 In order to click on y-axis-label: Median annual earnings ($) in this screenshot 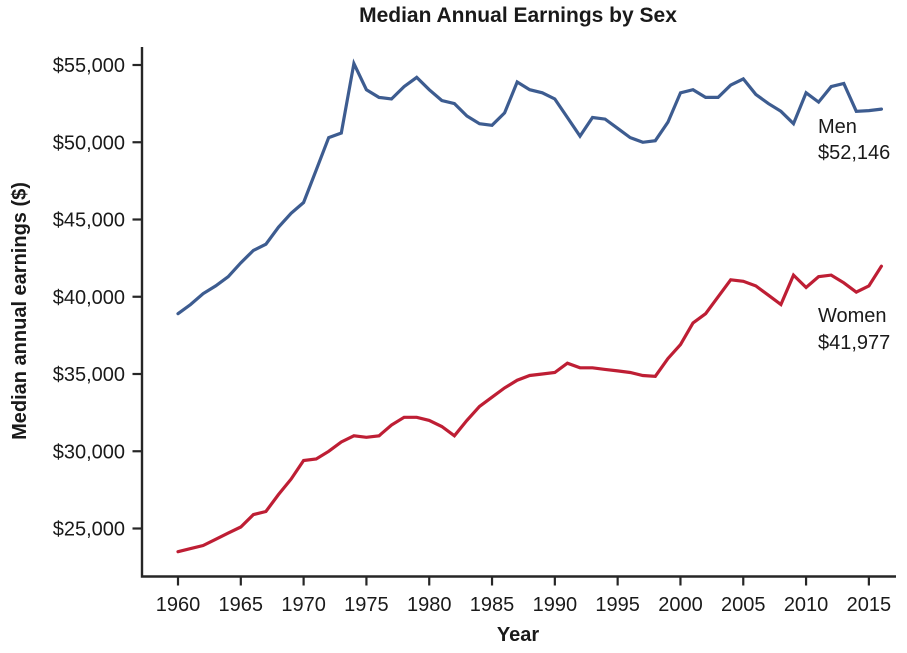, I will do `click(20, 311)`.